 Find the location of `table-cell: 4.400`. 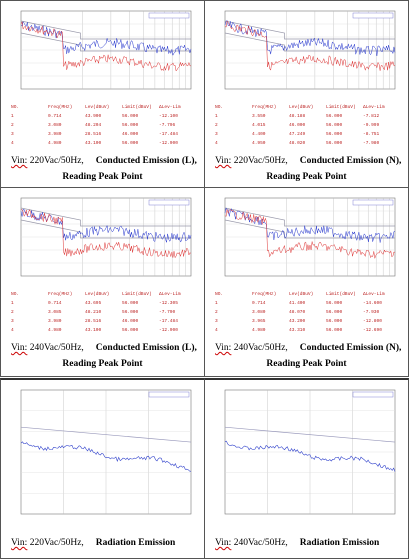

table-cell: 4.400 is located at coordinates (259, 134).